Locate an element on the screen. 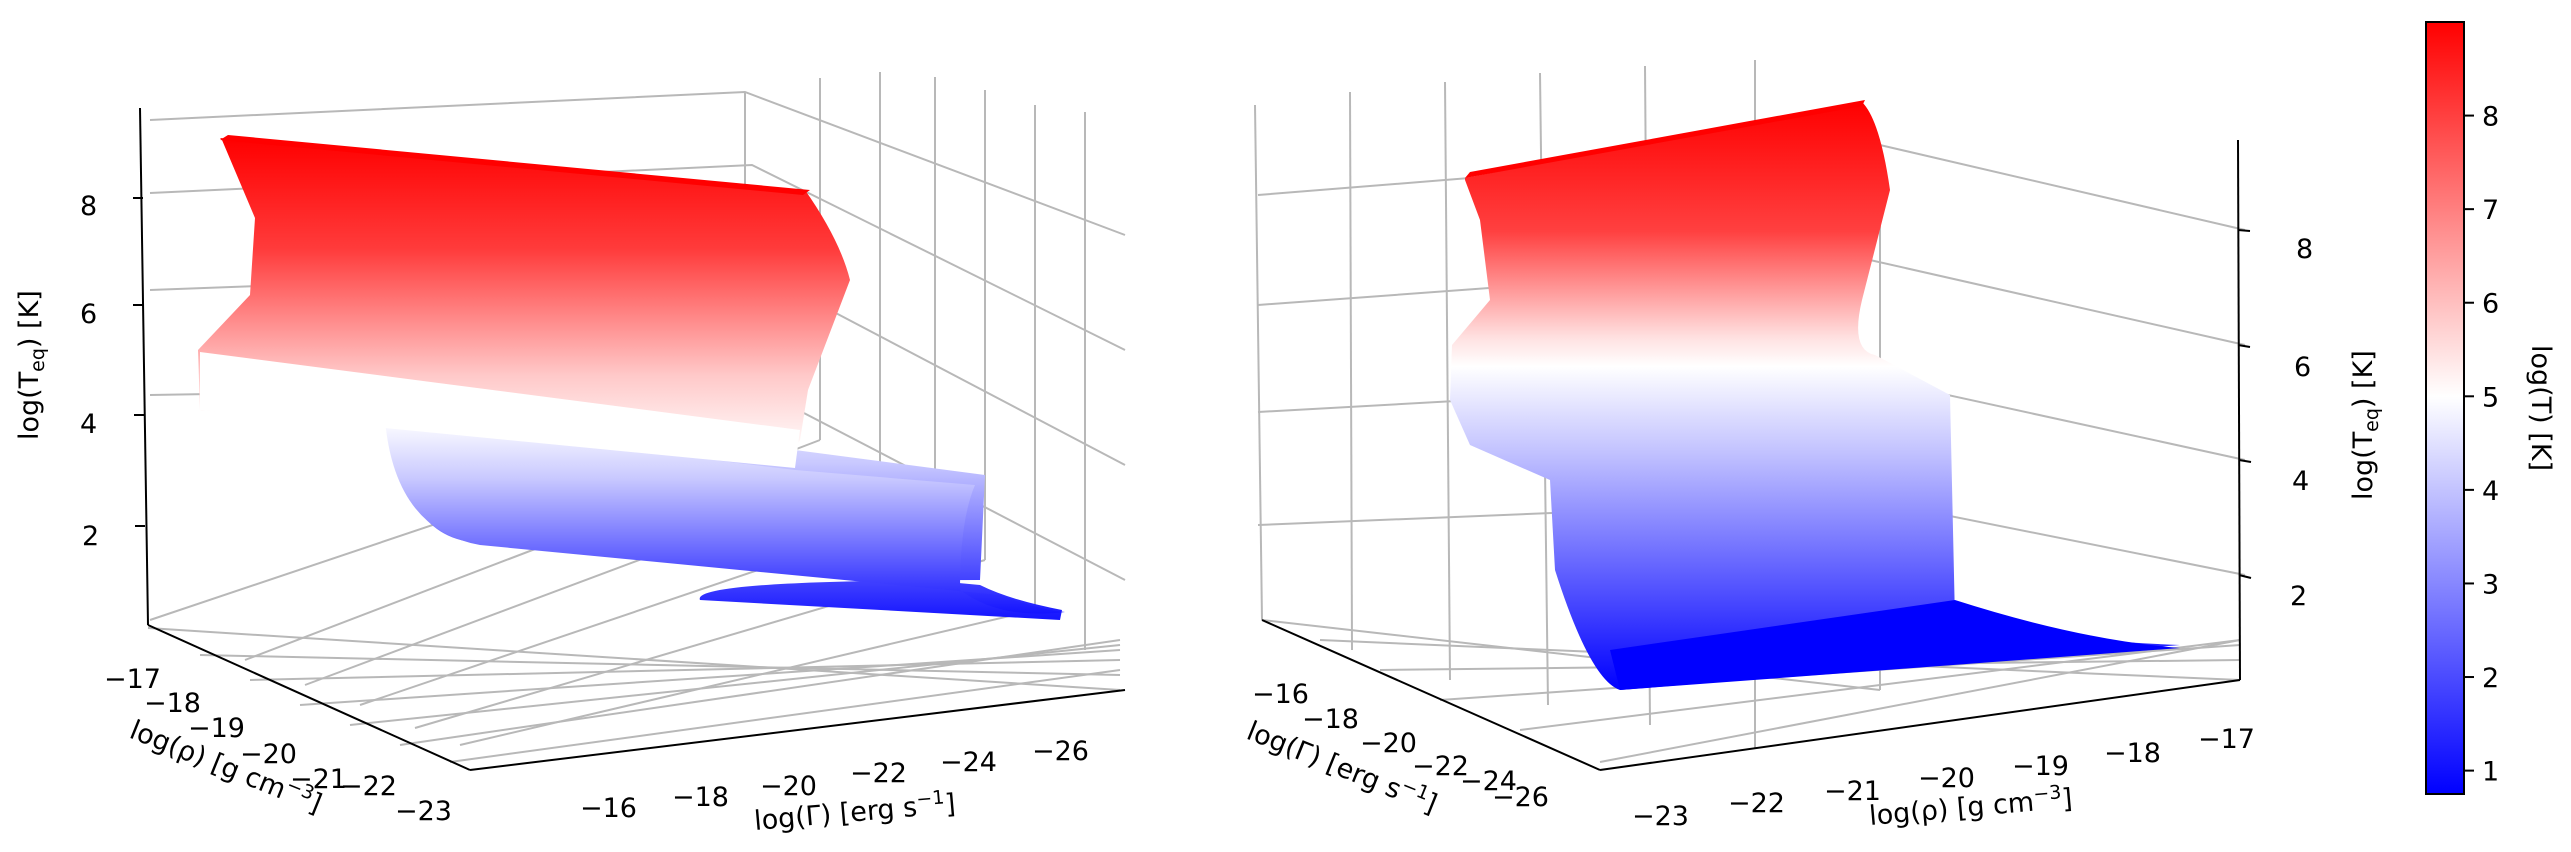  colorbar-gradient is located at coordinates (2445, 408).